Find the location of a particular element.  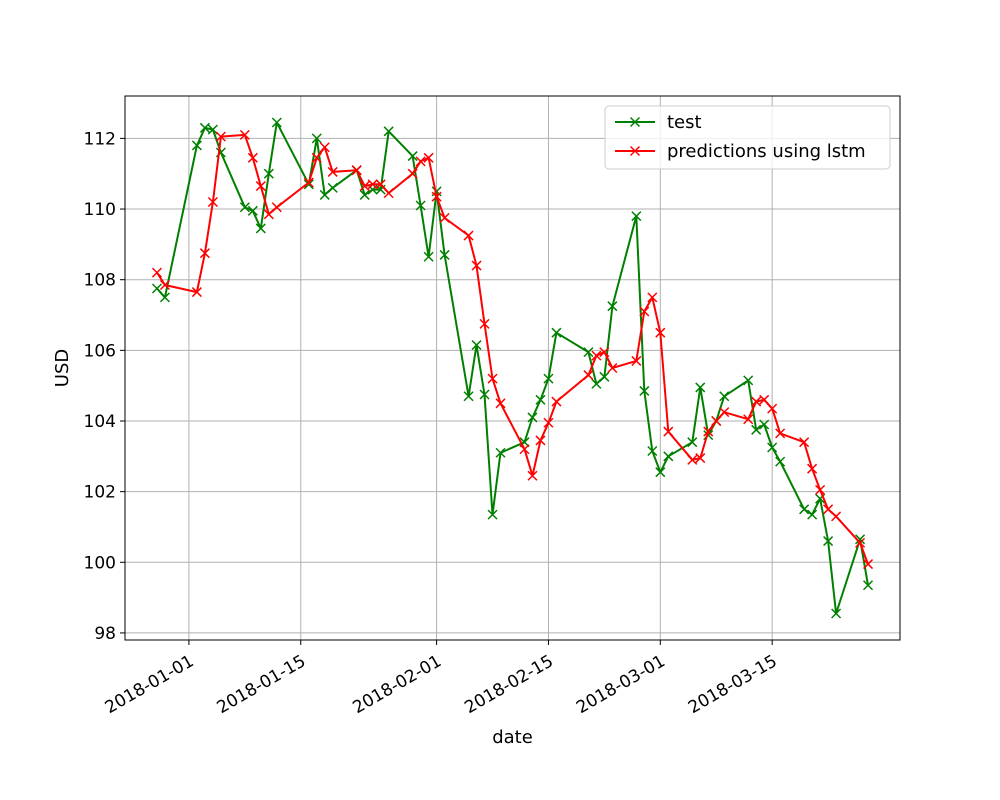

legend-label: test is located at coordinates (684, 122).